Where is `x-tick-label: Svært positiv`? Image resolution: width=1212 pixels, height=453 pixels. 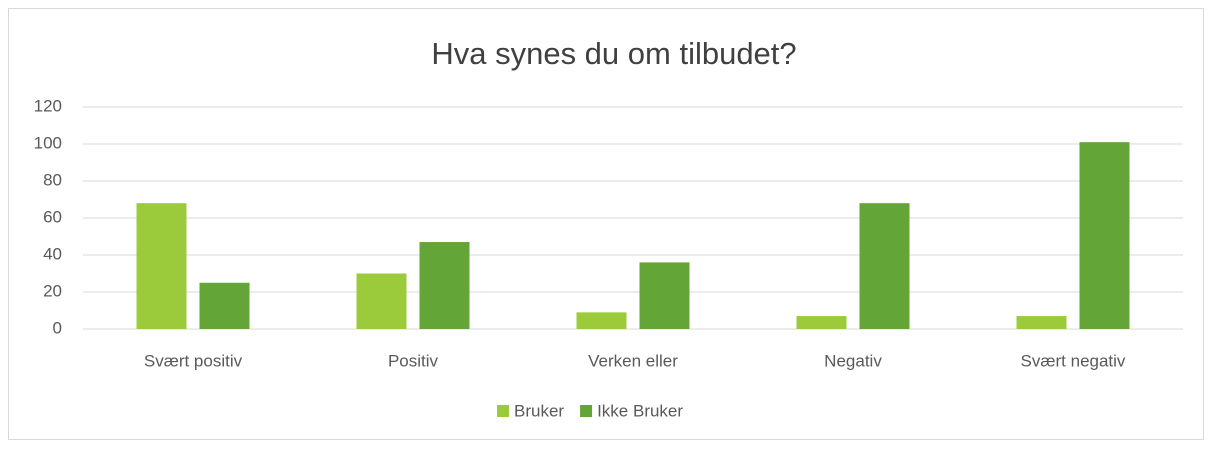
x-tick-label: Svært positiv is located at coordinates (193, 360).